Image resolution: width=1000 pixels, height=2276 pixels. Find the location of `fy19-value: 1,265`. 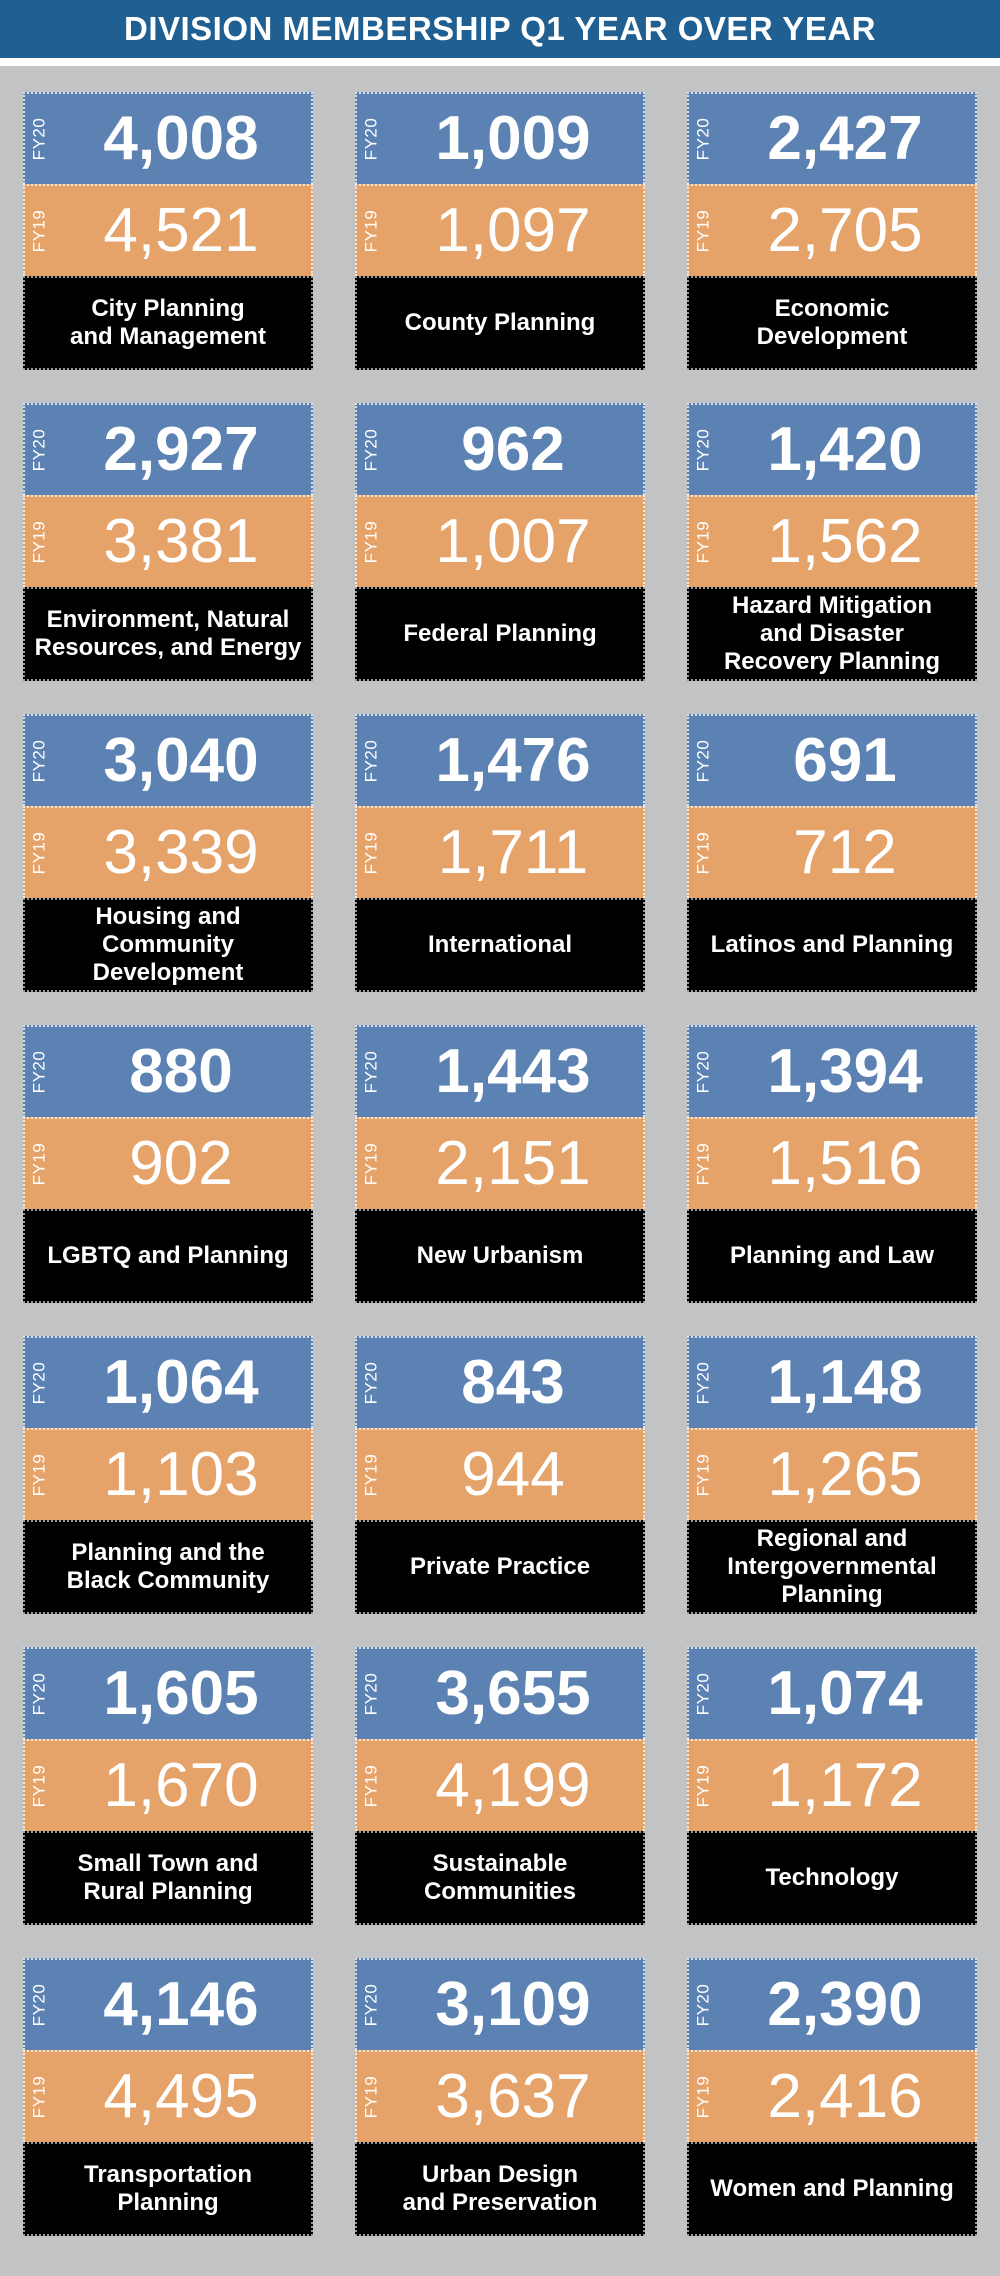

fy19-value: 1,265 is located at coordinates (845, 1474).